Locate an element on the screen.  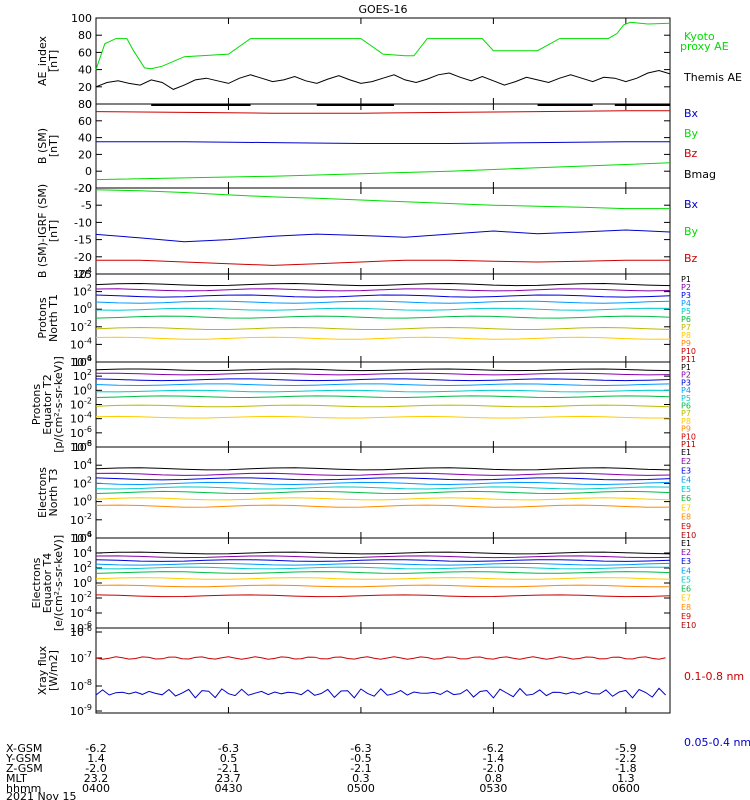
ytick-label-ae-1: 20 is located at coordinates (85, 87).